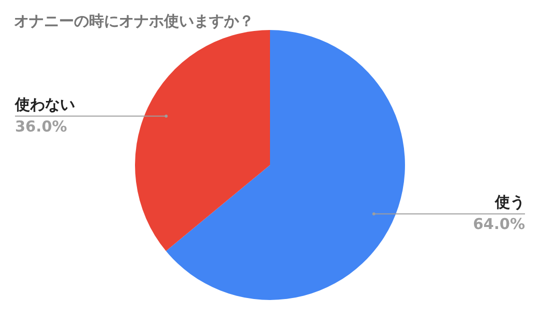 This screenshot has height=333, width=540. I want to click on chart-title: オナニーの時にオナホ使いますか？, so click(134, 21).